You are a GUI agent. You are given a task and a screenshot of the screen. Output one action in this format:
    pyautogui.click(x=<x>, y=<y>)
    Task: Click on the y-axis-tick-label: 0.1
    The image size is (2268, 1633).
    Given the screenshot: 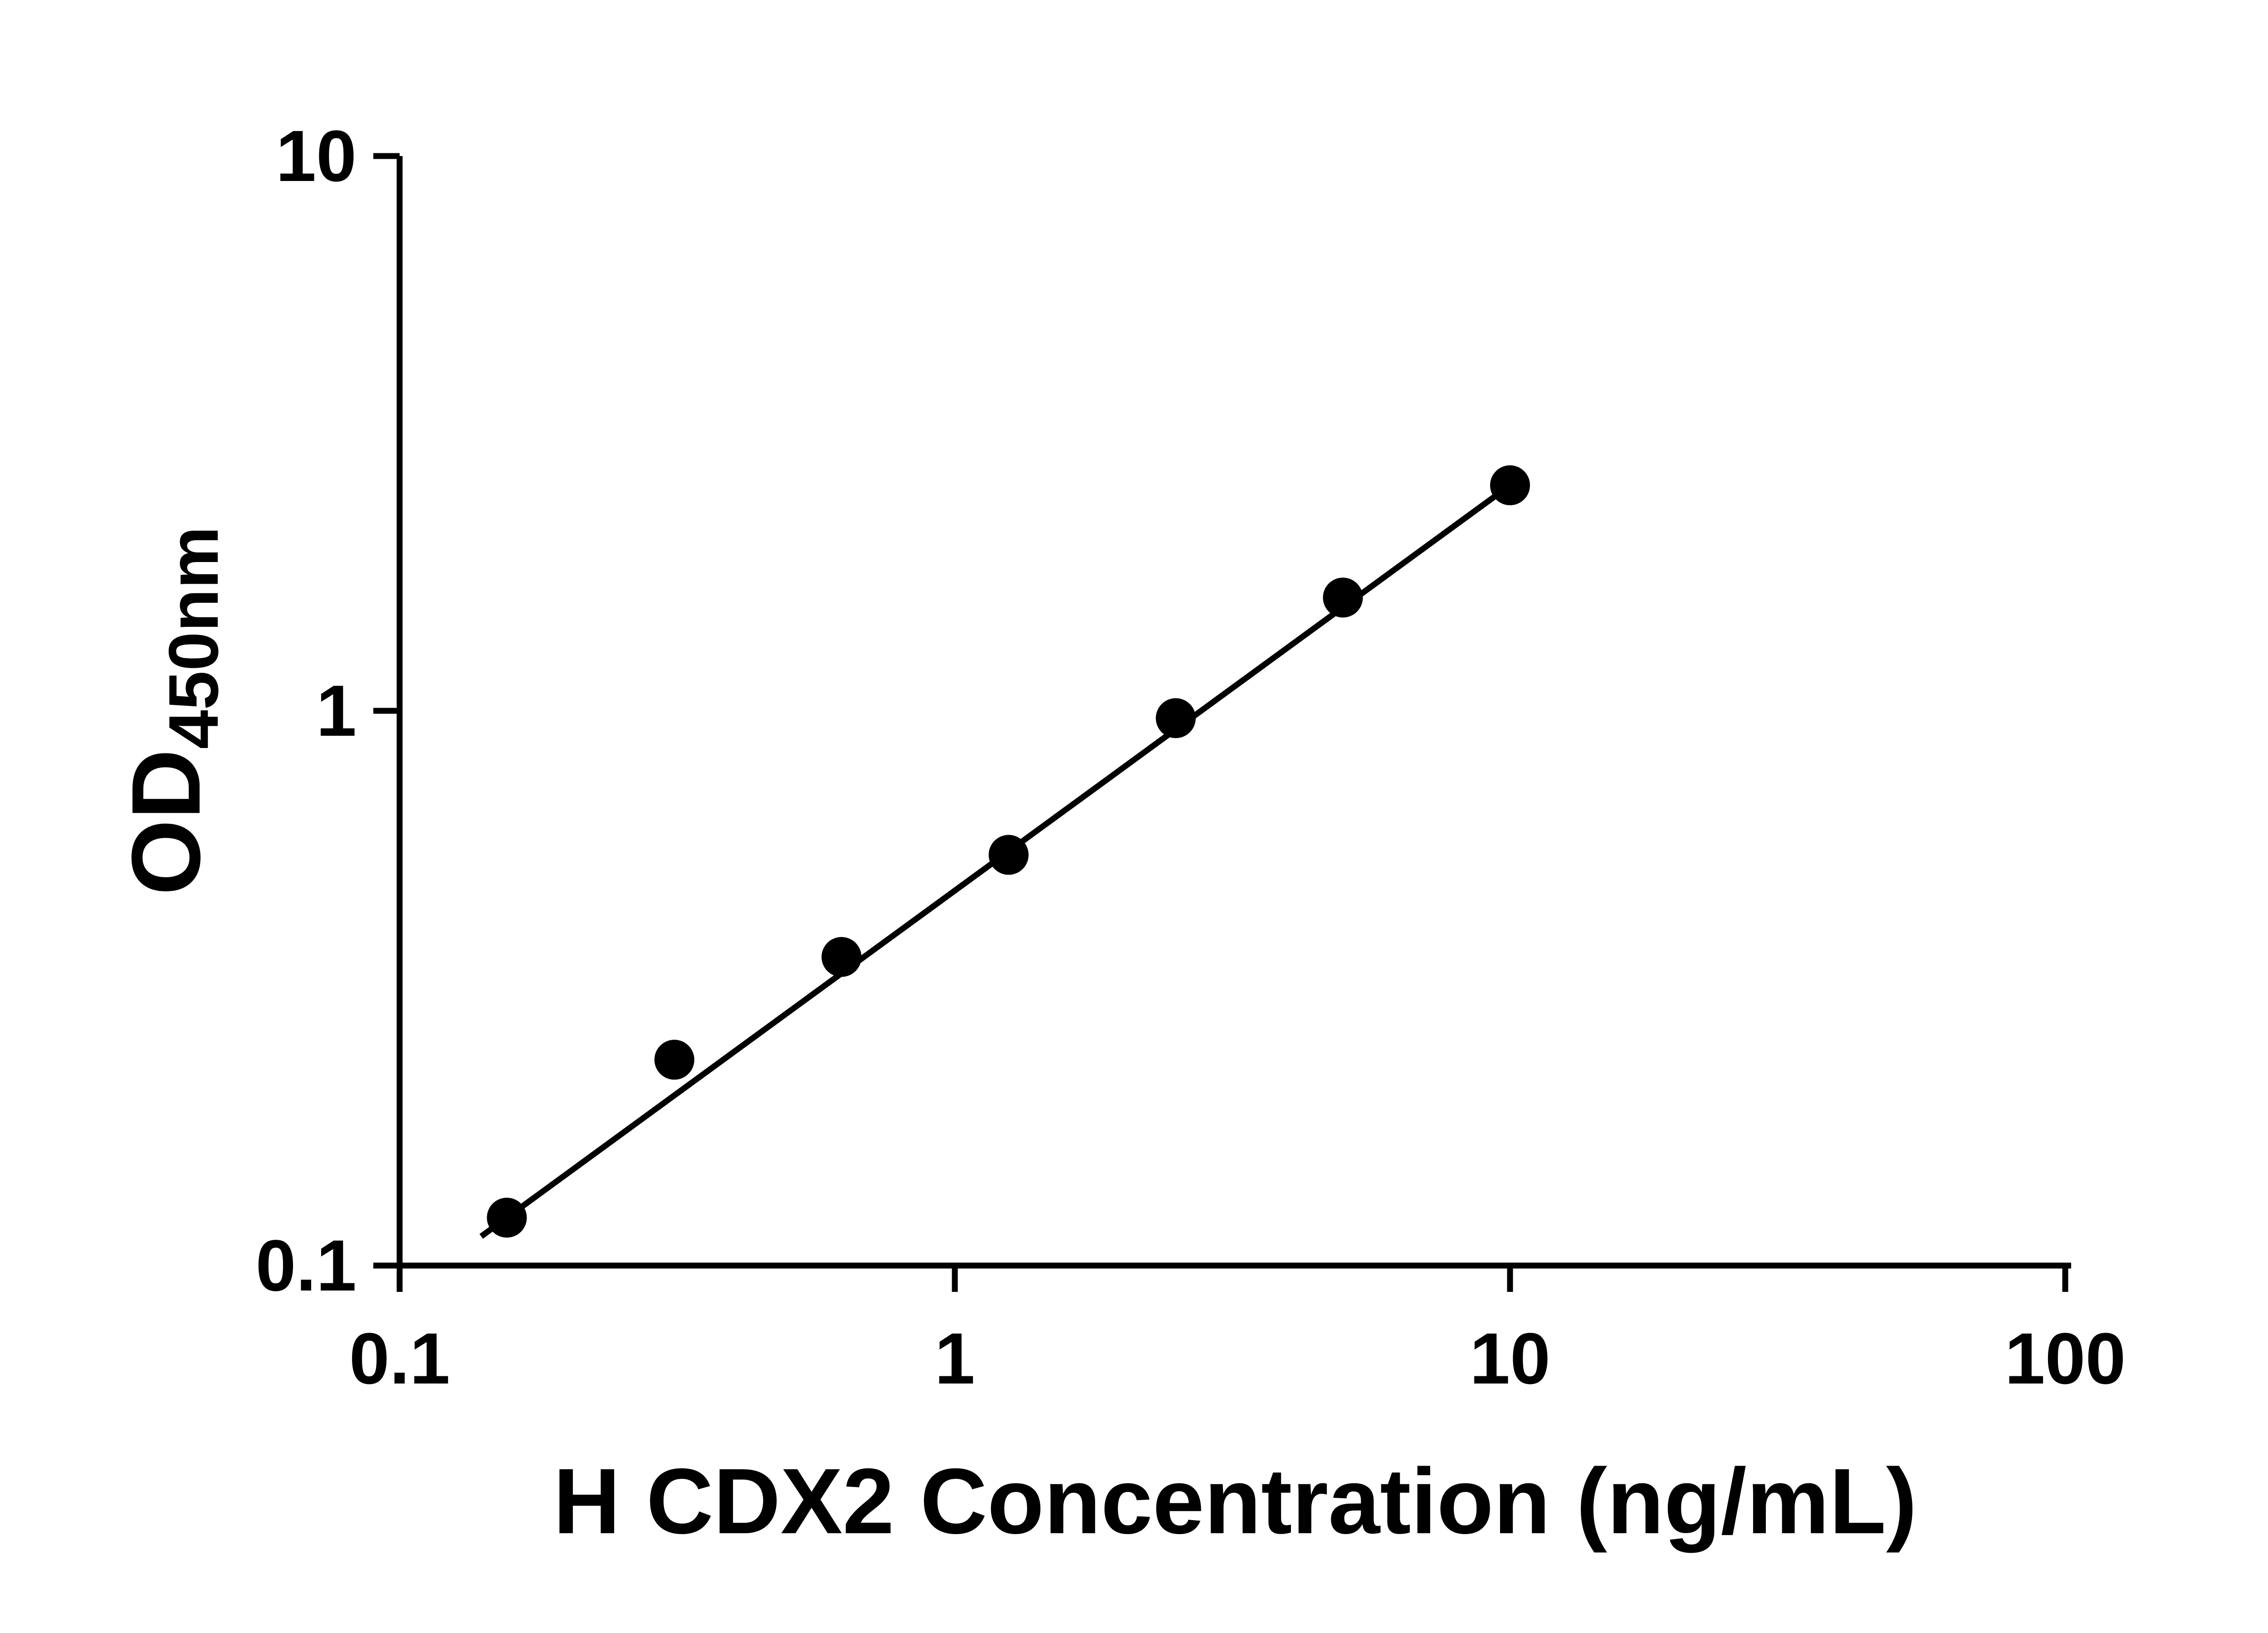 What is the action you would take?
    pyautogui.click(x=306, y=1265)
    